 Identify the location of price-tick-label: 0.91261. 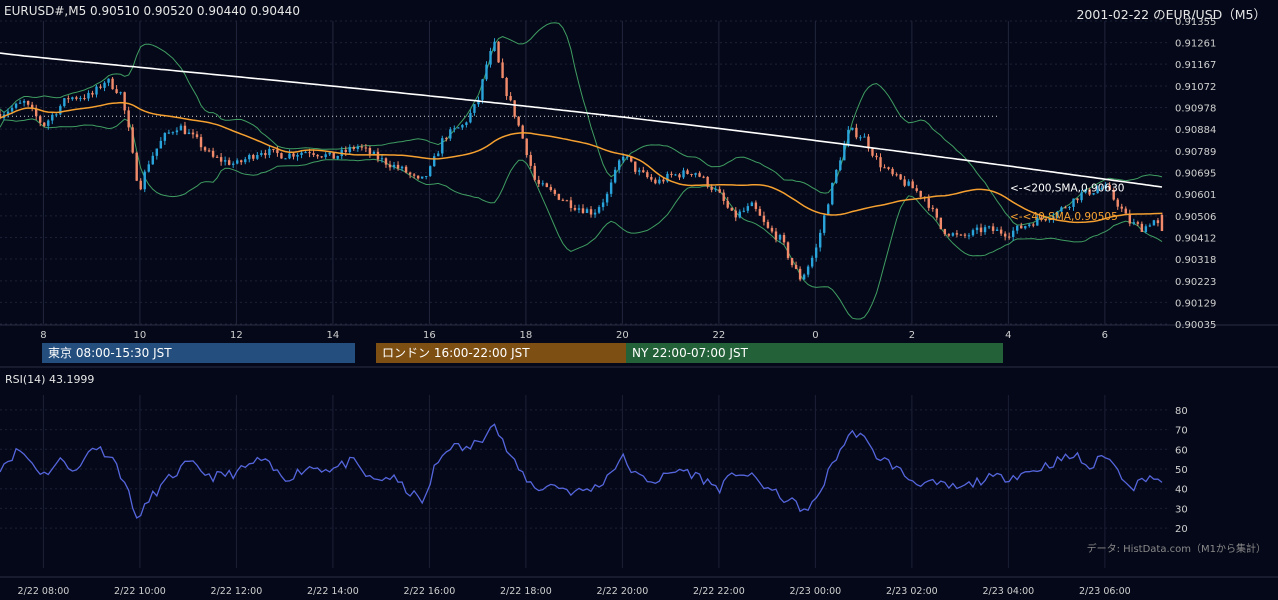
(1195, 44).